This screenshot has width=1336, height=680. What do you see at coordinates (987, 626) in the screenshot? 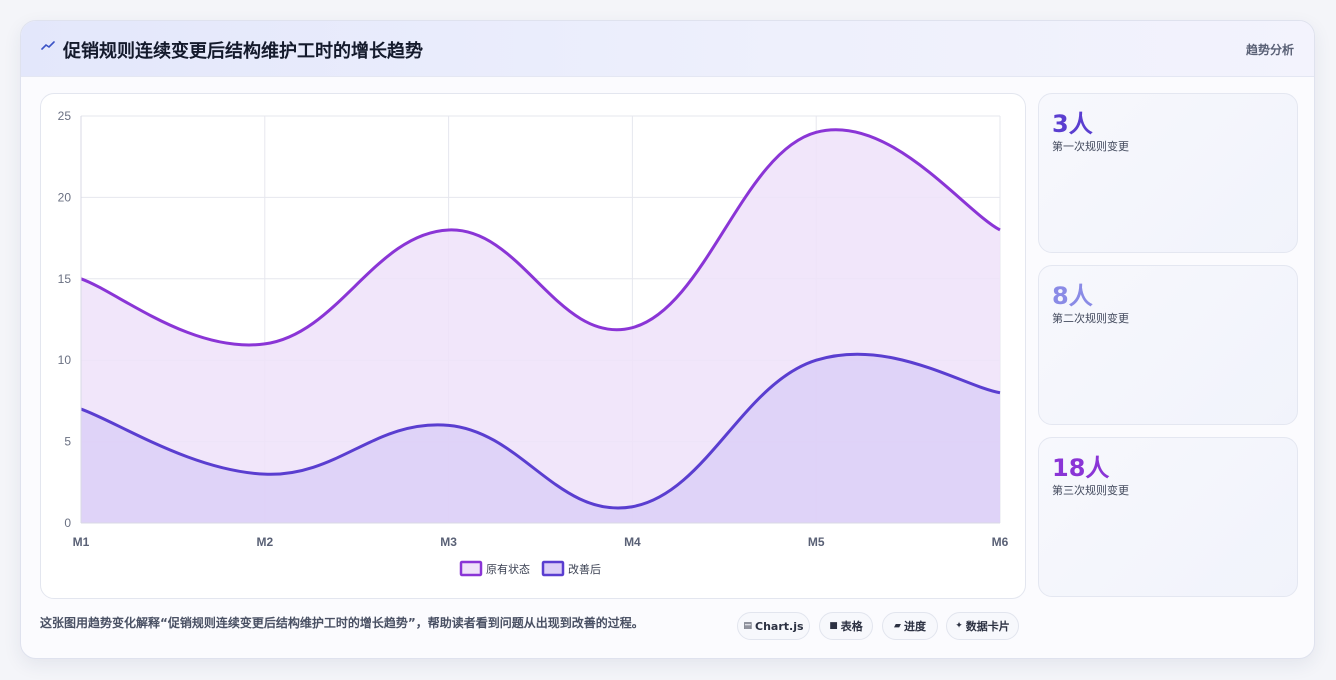
I see `chip-label: 数据卡片` at bounding box center [987, 626].